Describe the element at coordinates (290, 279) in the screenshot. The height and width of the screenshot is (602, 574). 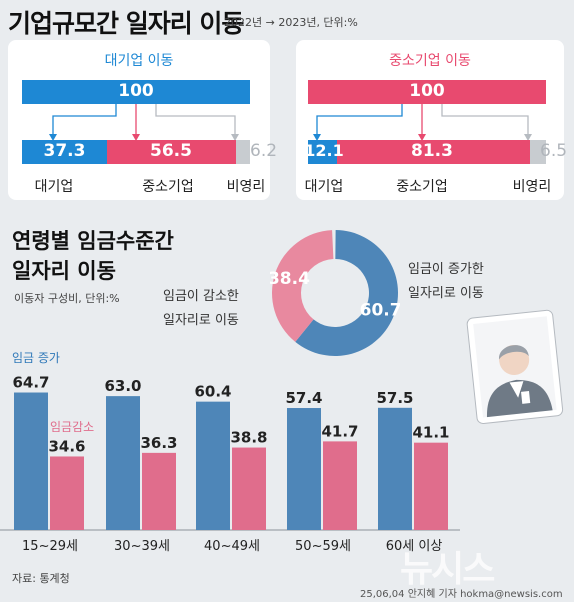
I see `donut-value-decrease: 38.4` at that location.